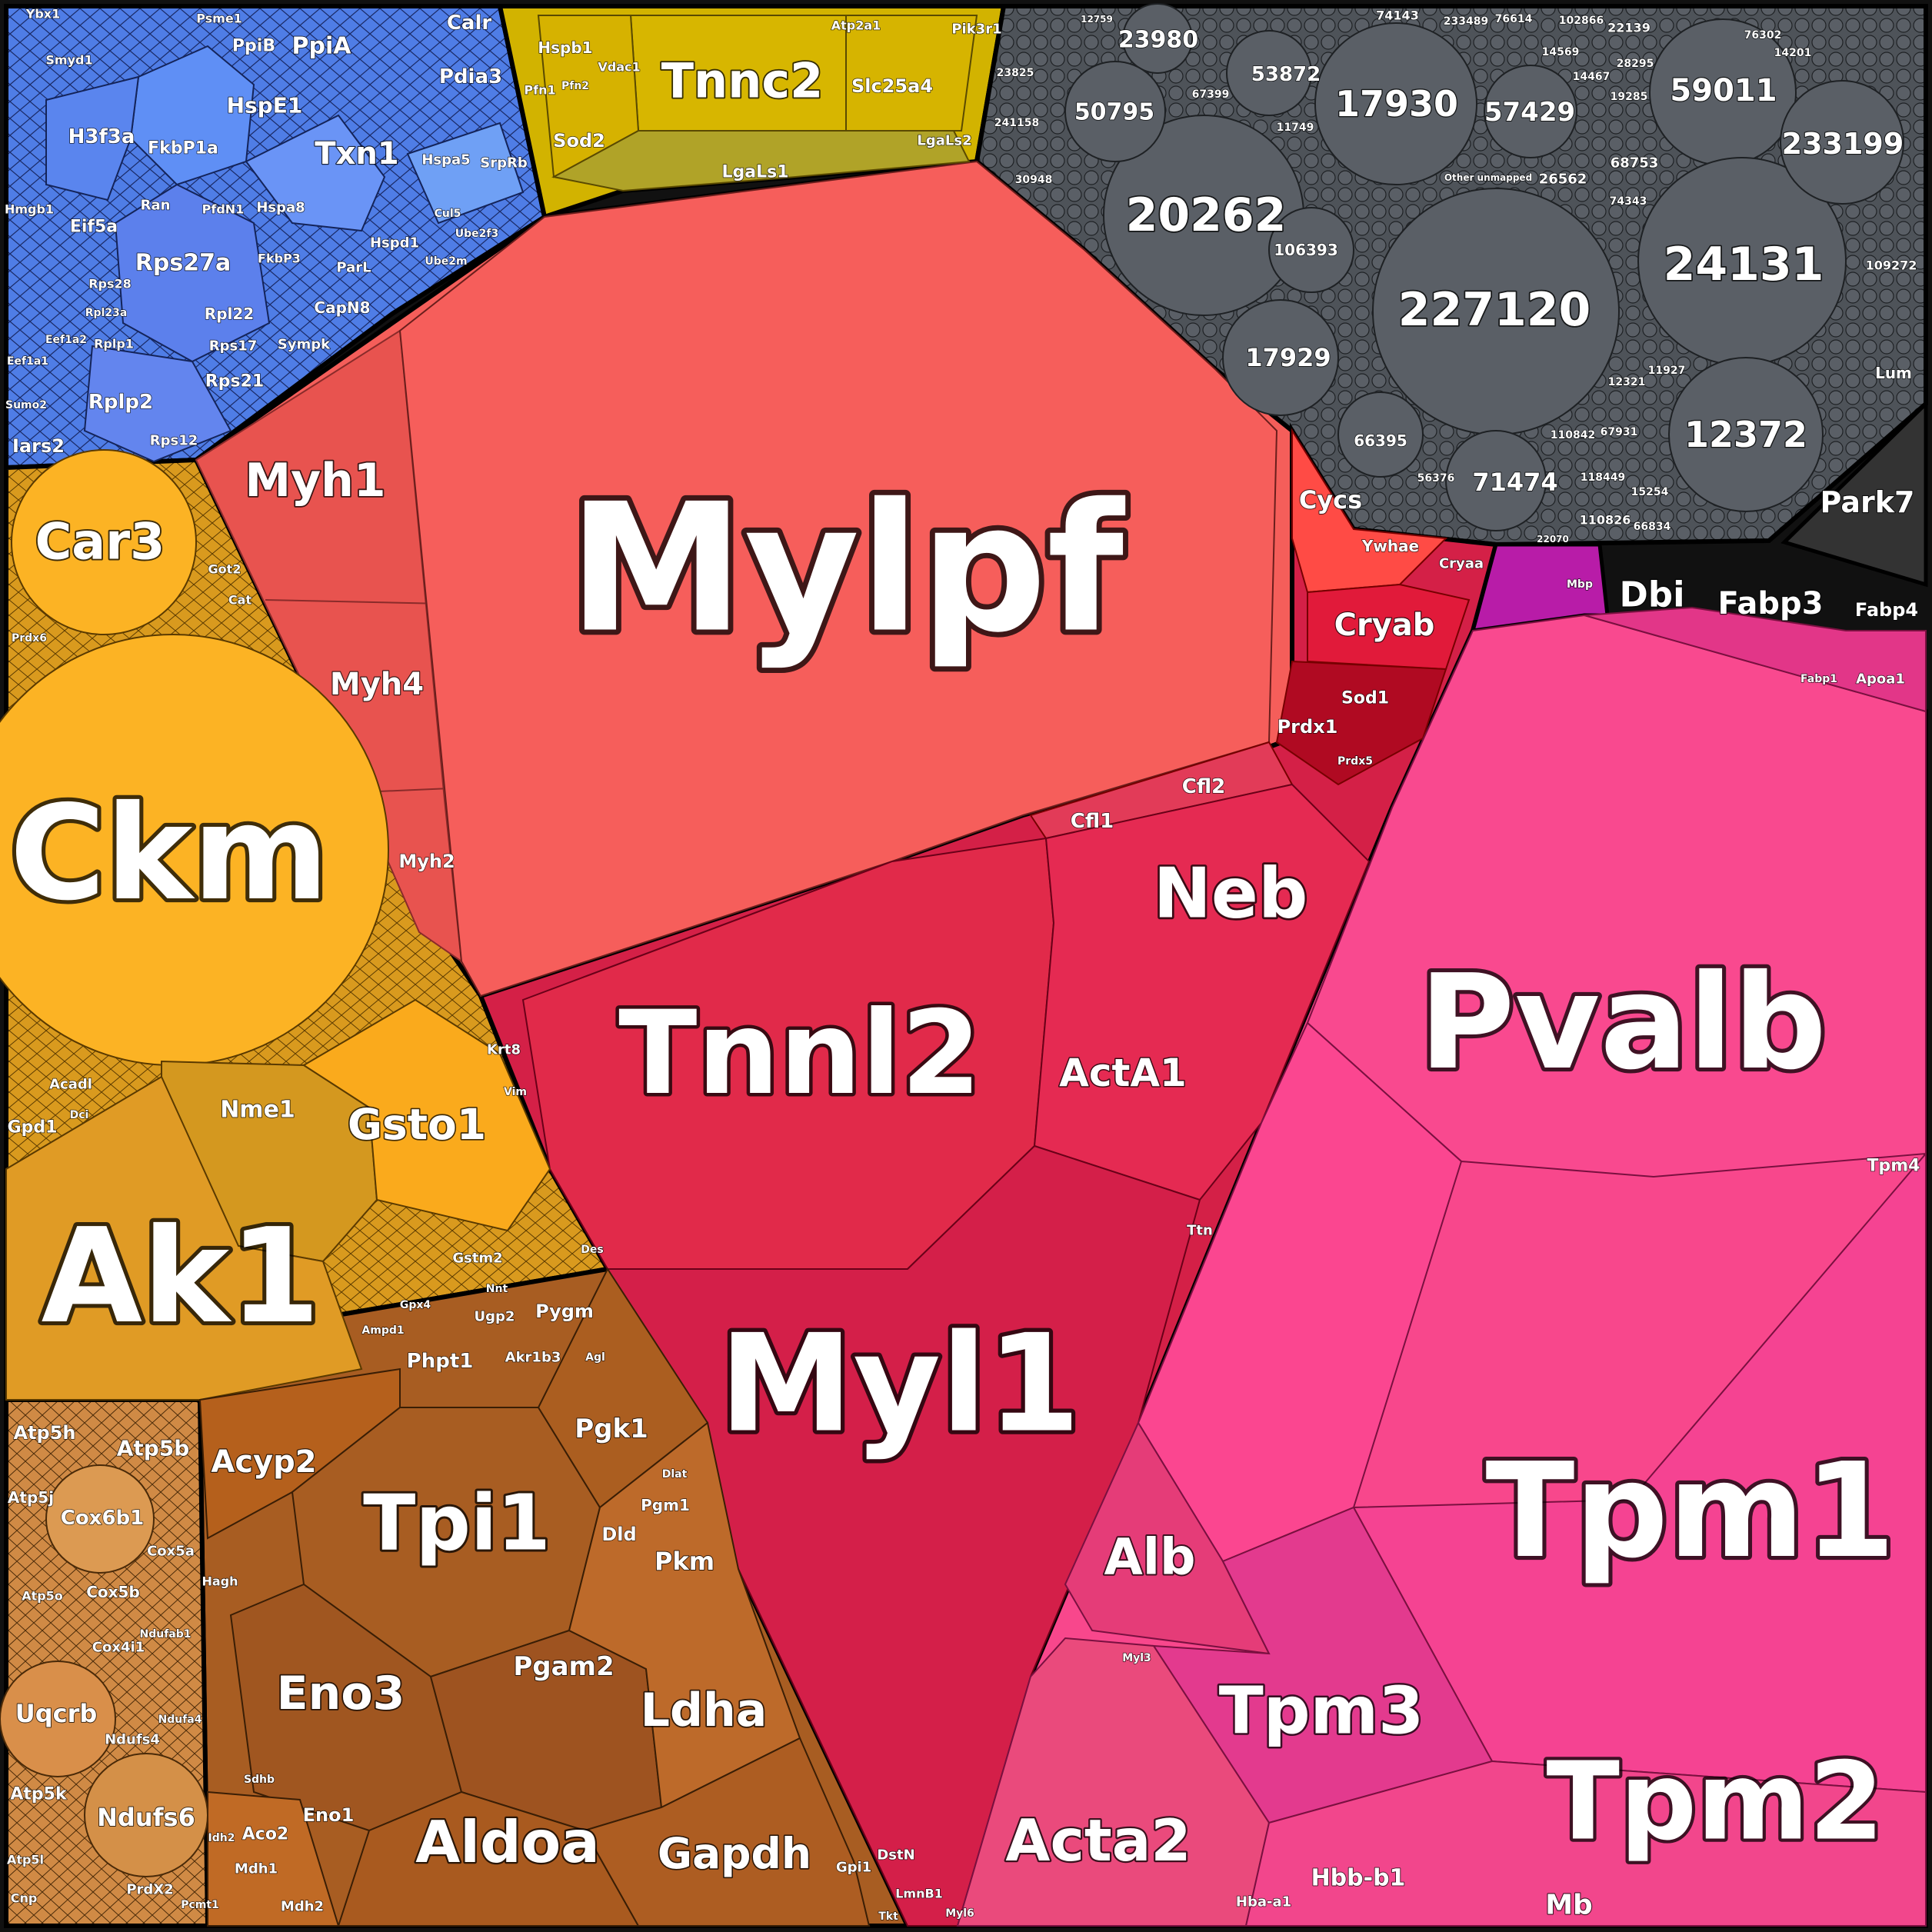 The image size is (1932, 1932). What do you see at coordinates (1488, 177) in the screenshot?
I see `cell-label-other_unmapped: Other unmapped` at bounding box center [1488, 177].